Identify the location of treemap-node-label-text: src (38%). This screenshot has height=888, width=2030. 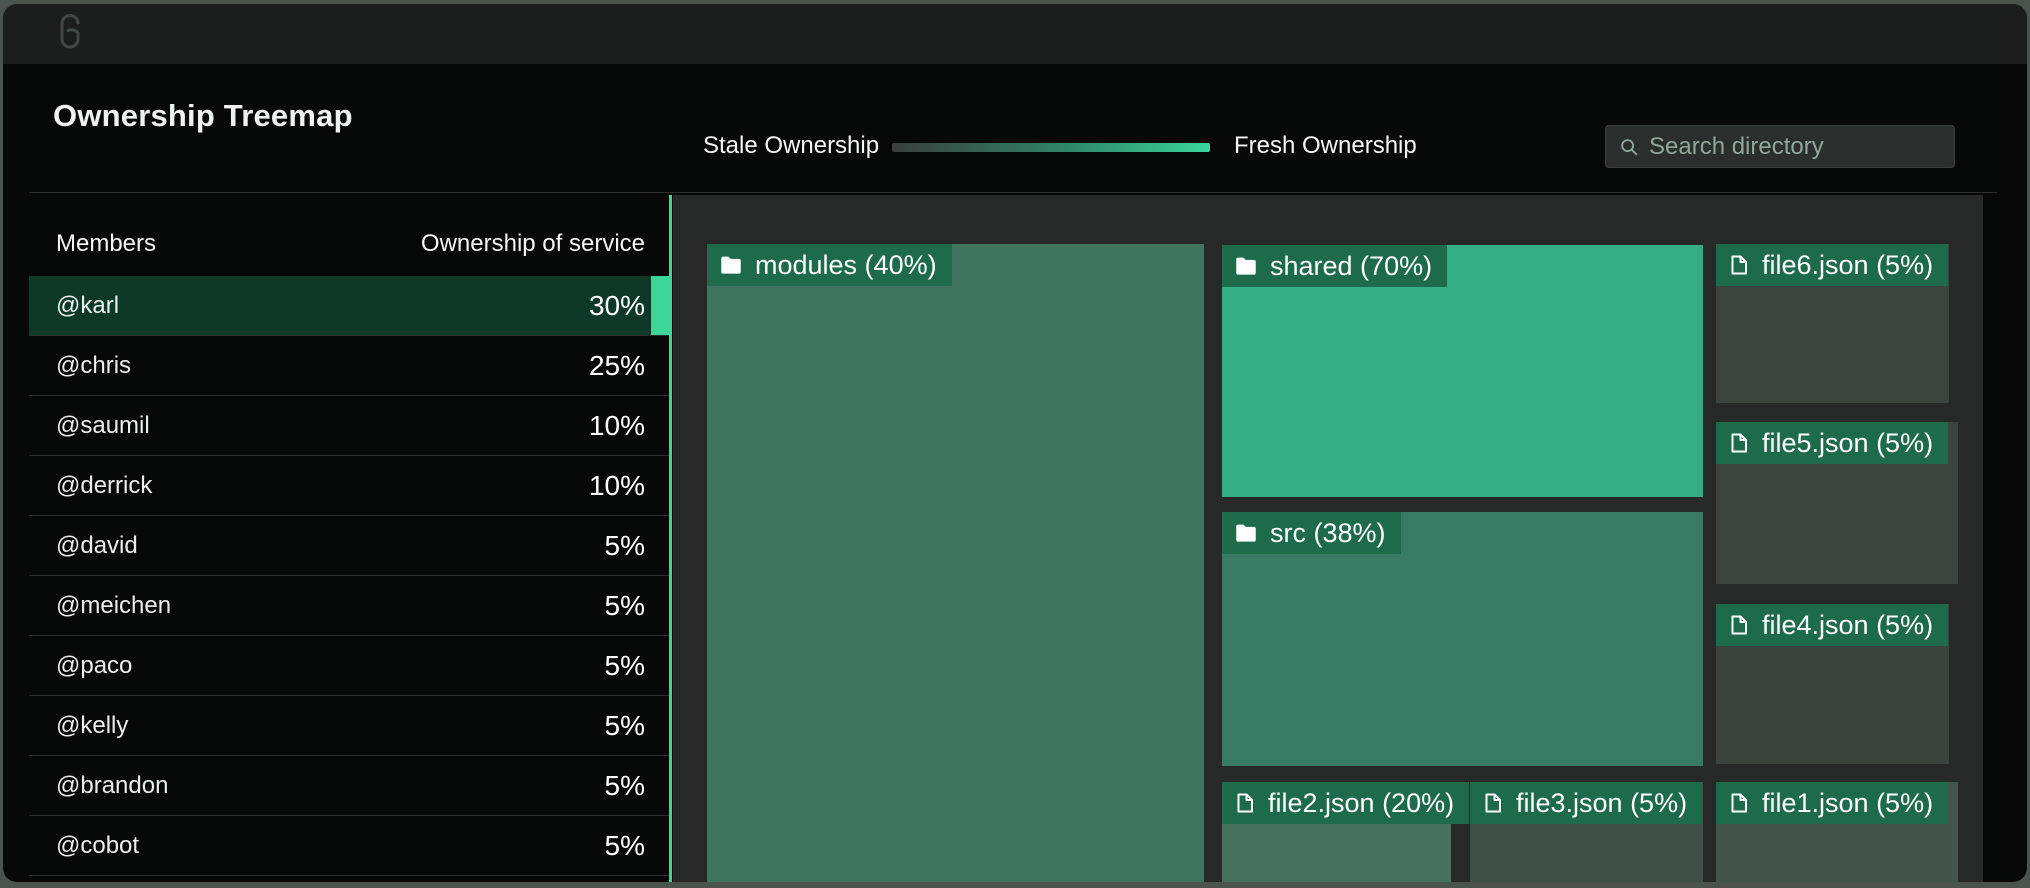
(1328, 532).